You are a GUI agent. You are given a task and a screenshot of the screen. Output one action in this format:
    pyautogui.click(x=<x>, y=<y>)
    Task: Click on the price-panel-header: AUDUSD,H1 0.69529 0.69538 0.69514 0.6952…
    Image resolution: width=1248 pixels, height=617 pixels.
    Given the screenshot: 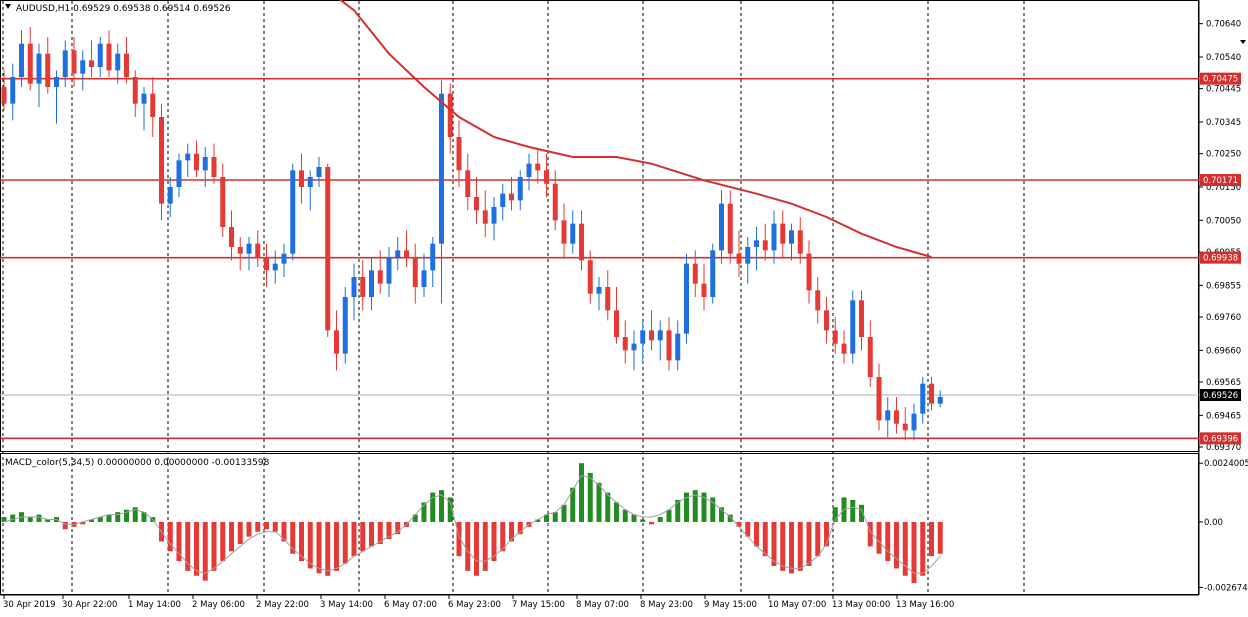 What is the action you would take?
    pyautogui.click(x=123, y=9)
    